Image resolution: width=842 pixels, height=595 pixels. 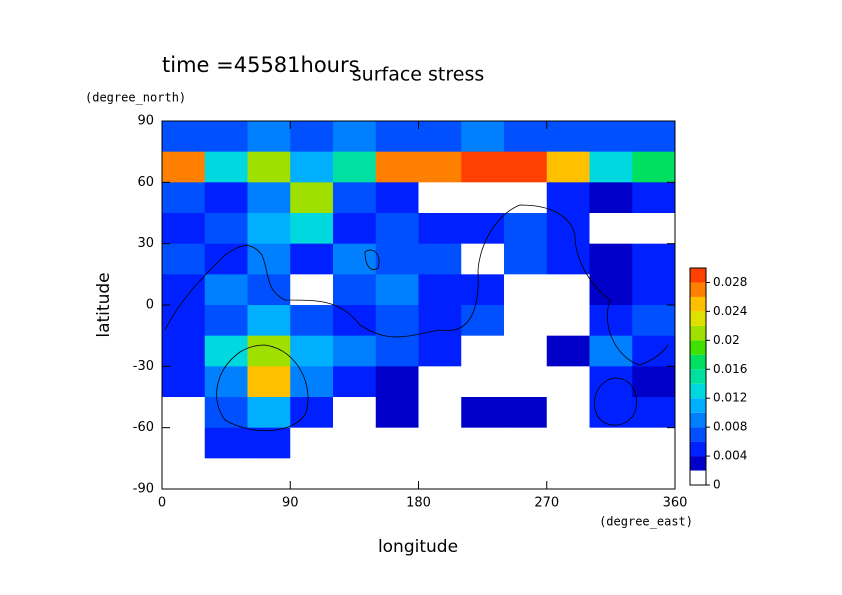 What do you see at coordinates (418, 547) in the screenshot?
I see `x-axis-label: longitude` at bounding box center [418, 547].